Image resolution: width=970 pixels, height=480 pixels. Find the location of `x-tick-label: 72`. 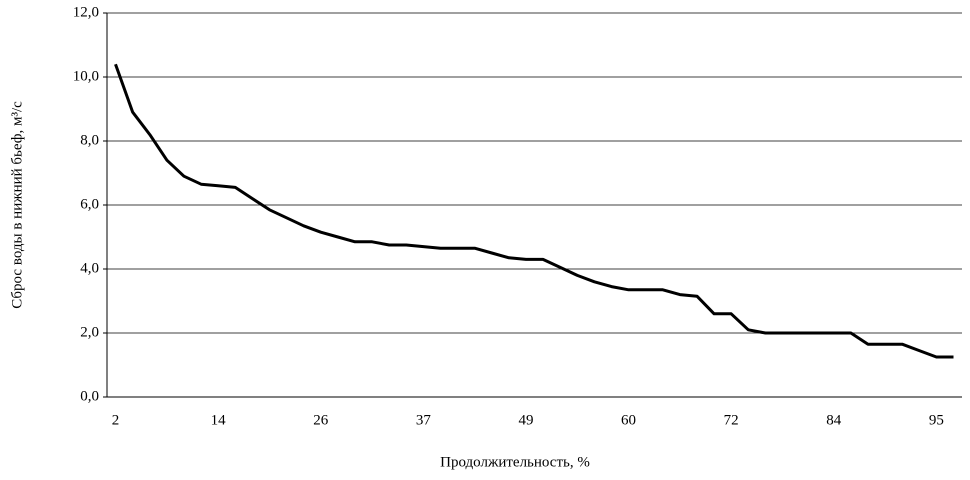

x-tick-label: 72 is located at coordinates (731, 420).